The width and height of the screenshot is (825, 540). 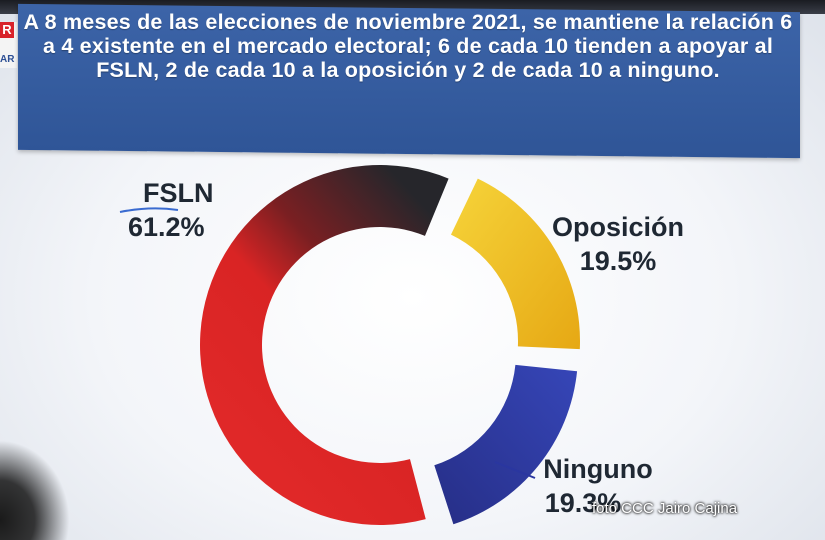 I want to click on label-ninguno-value: 19.3%, so click(x=583, y=503).